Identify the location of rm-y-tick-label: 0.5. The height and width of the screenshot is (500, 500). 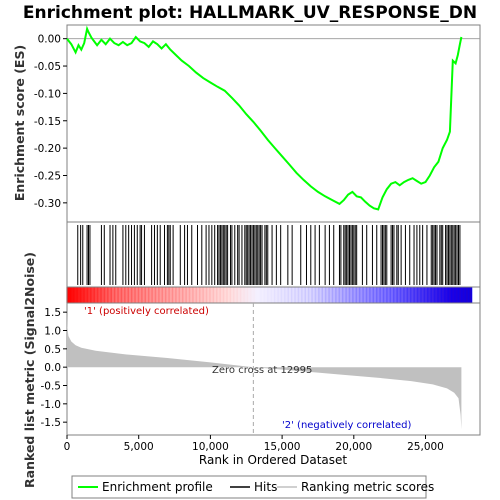
(52, 350).